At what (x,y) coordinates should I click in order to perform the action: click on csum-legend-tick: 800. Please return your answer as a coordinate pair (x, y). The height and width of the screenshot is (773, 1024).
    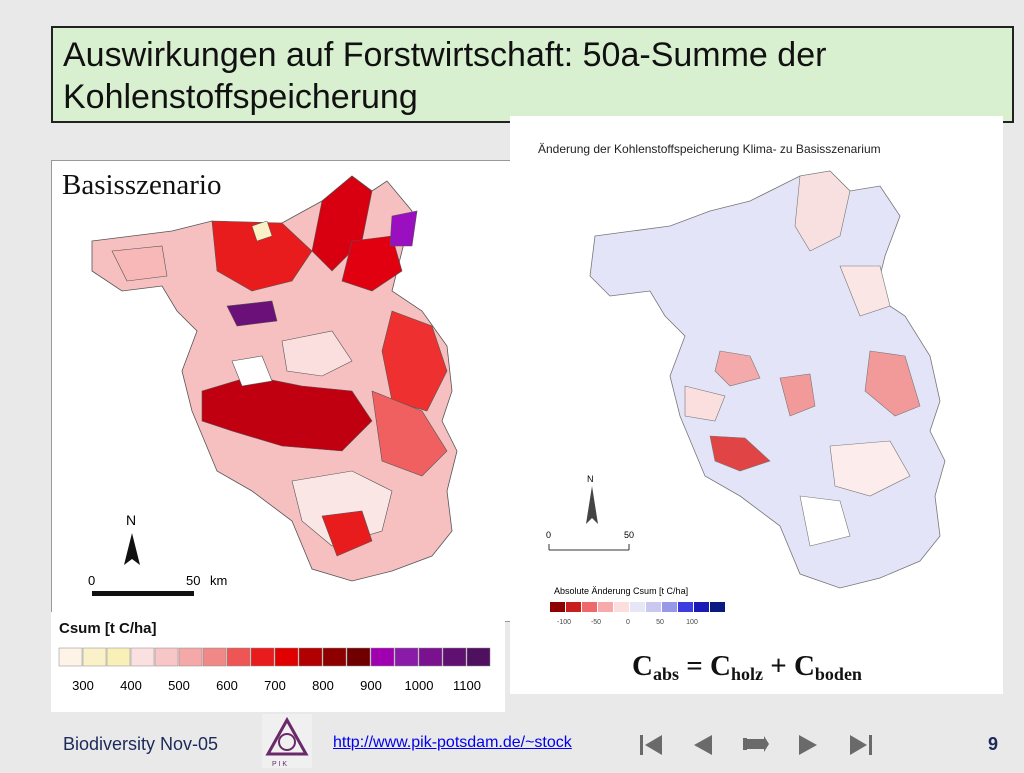
    Looking at the image, I should click on (323, 685).